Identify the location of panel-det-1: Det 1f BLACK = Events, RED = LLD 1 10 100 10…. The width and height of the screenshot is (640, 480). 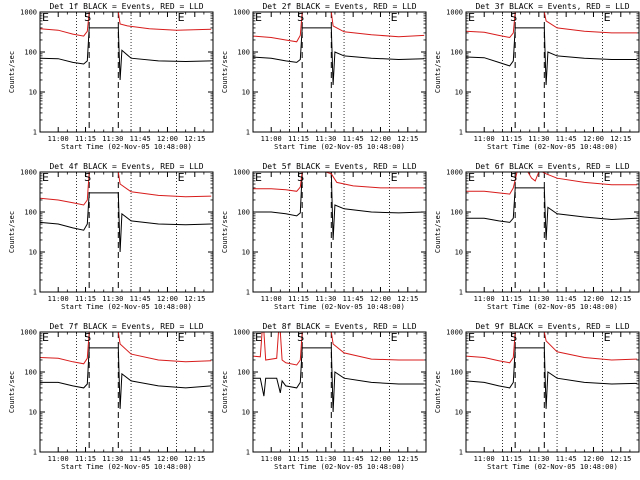
(111, 76).